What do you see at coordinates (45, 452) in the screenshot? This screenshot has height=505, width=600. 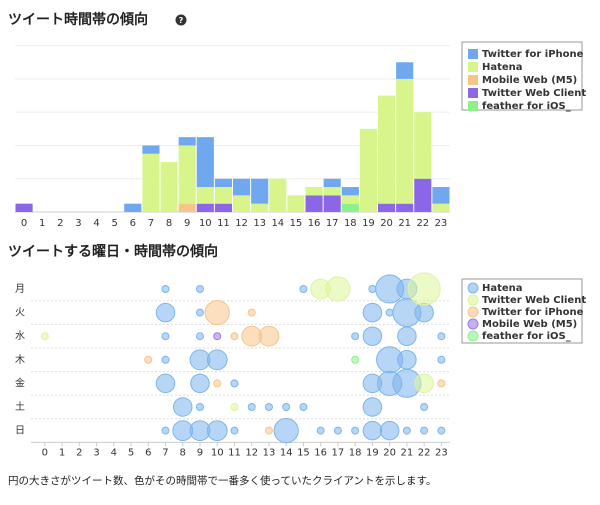 I see `x-tick-label: 0` at bounding box center [45, 452].